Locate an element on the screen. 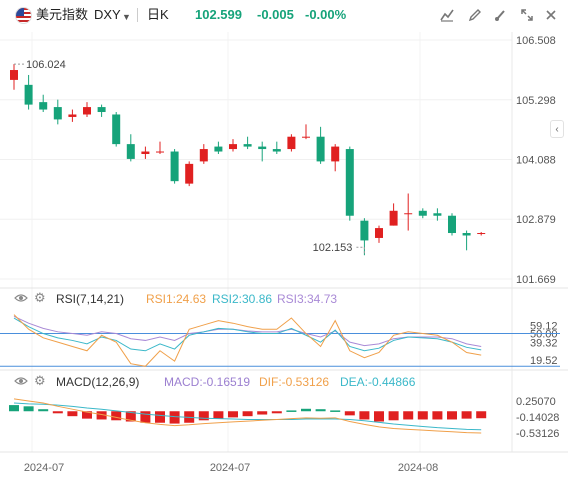  last-price: 102.599 is located at coordinates (218, 14).